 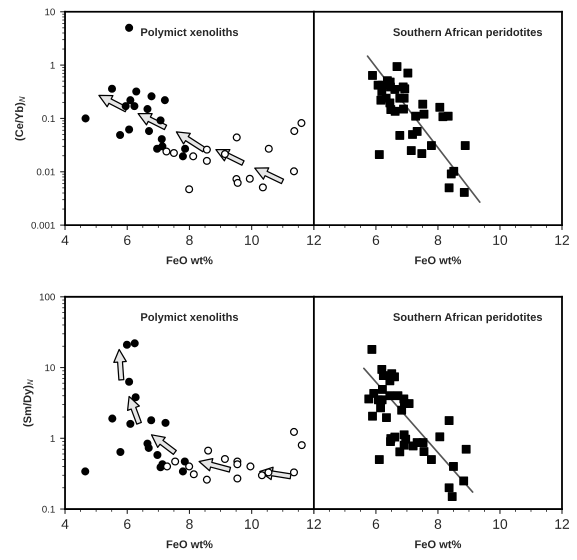 I want to click on y-axis-title: (Sm/Dy)$_{N}$, so click(x=28, y=402).